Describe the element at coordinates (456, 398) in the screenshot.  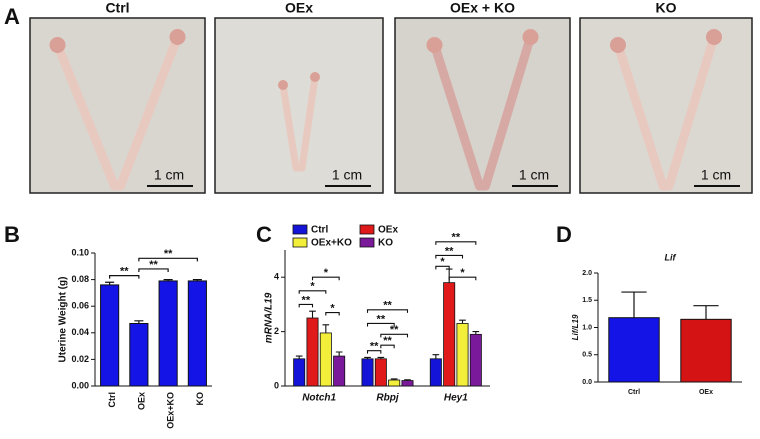
I see `x-tick-label: Hey1` at that location.